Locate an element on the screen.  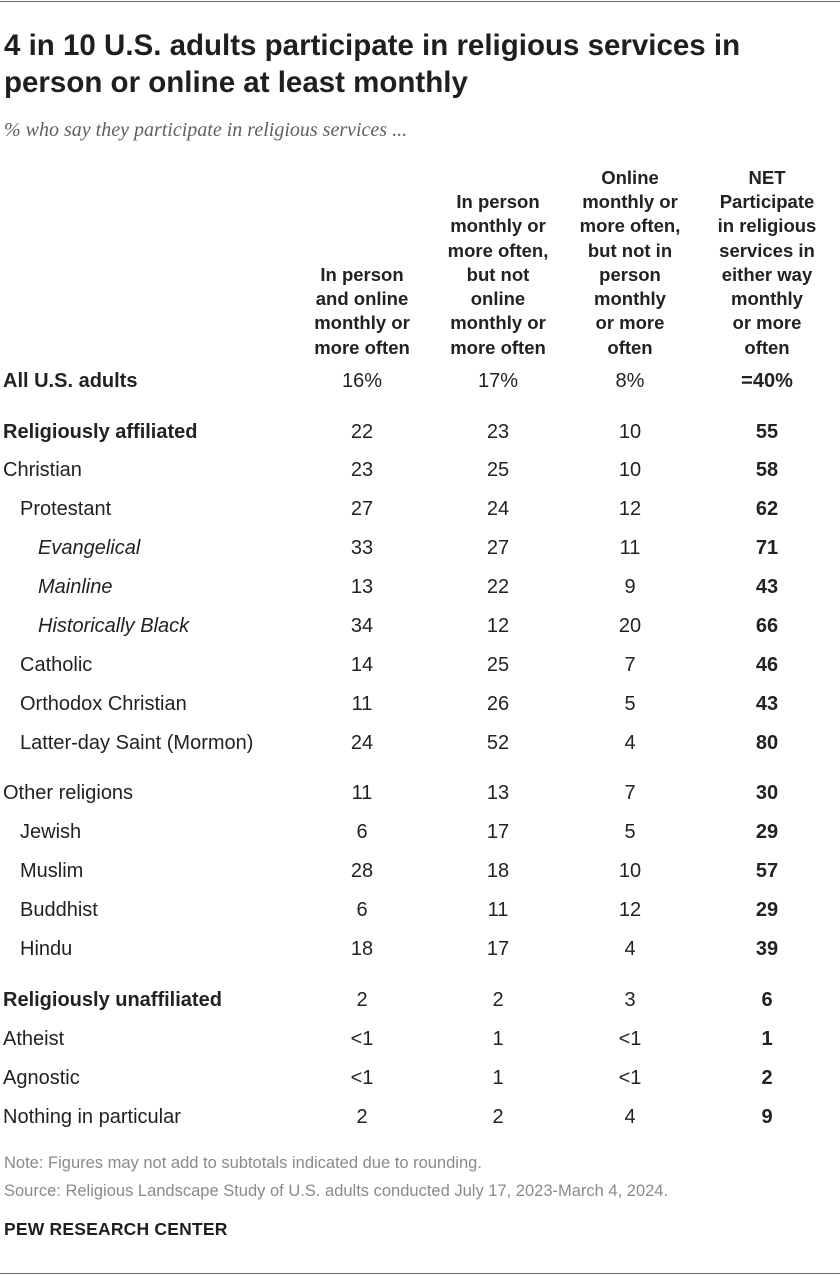
net-value-cell: 46 is located at coordinates (767, 665).